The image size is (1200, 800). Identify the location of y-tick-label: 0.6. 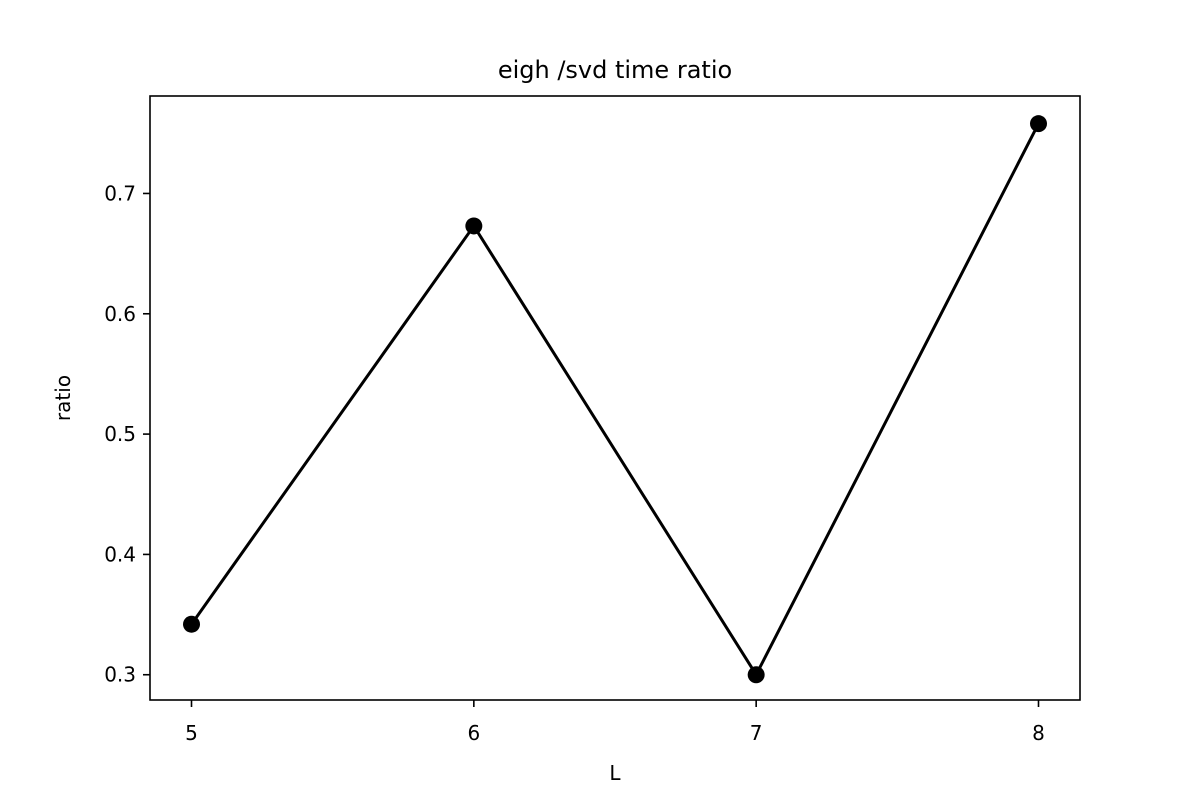
(120, 314).